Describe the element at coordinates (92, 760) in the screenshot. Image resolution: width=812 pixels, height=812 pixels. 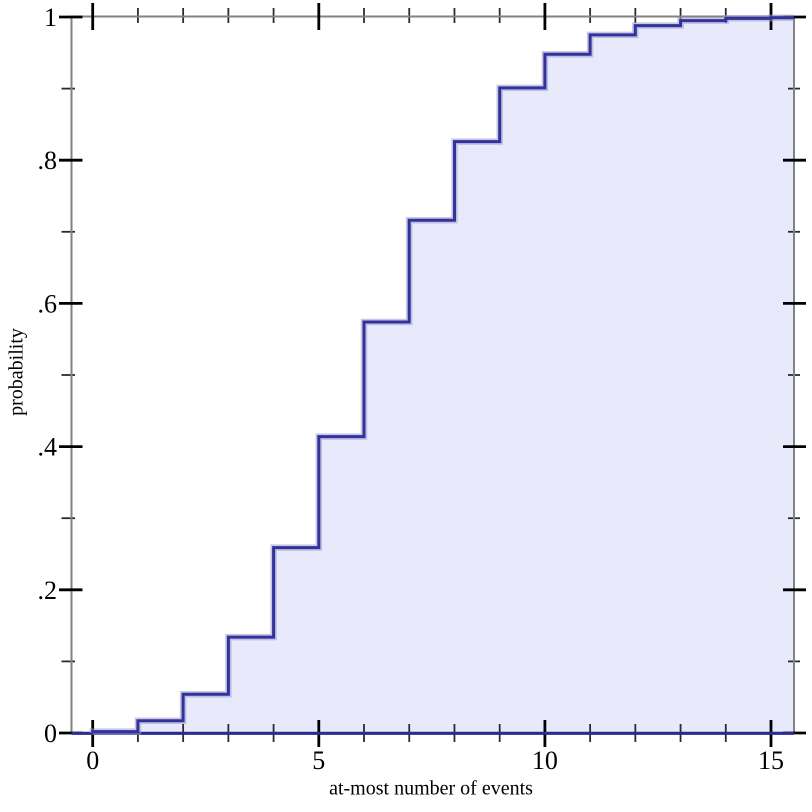
I see `x-tick-label: 0` at that location.